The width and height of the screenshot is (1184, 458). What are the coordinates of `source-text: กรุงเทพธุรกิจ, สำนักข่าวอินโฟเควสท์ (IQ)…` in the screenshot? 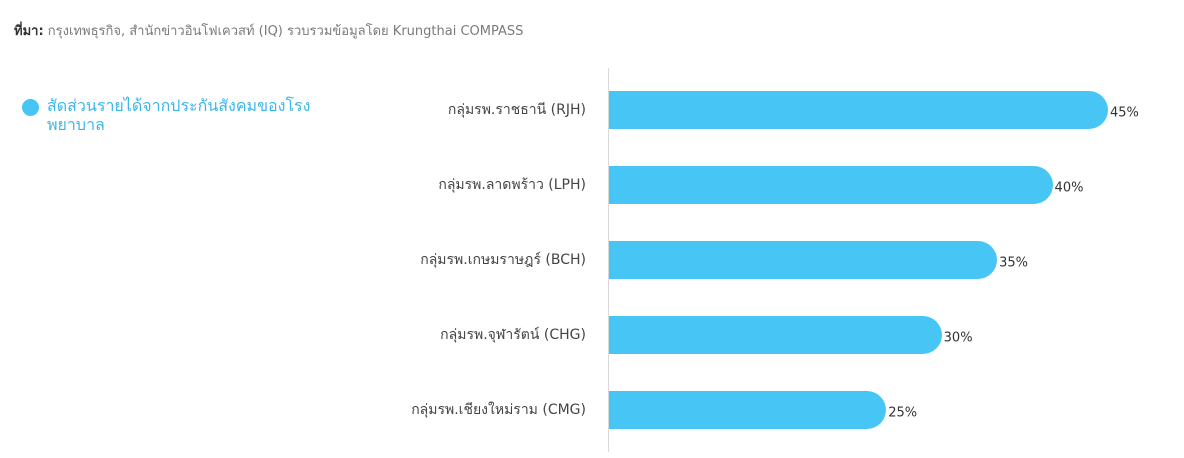 It's located at (285, 31).